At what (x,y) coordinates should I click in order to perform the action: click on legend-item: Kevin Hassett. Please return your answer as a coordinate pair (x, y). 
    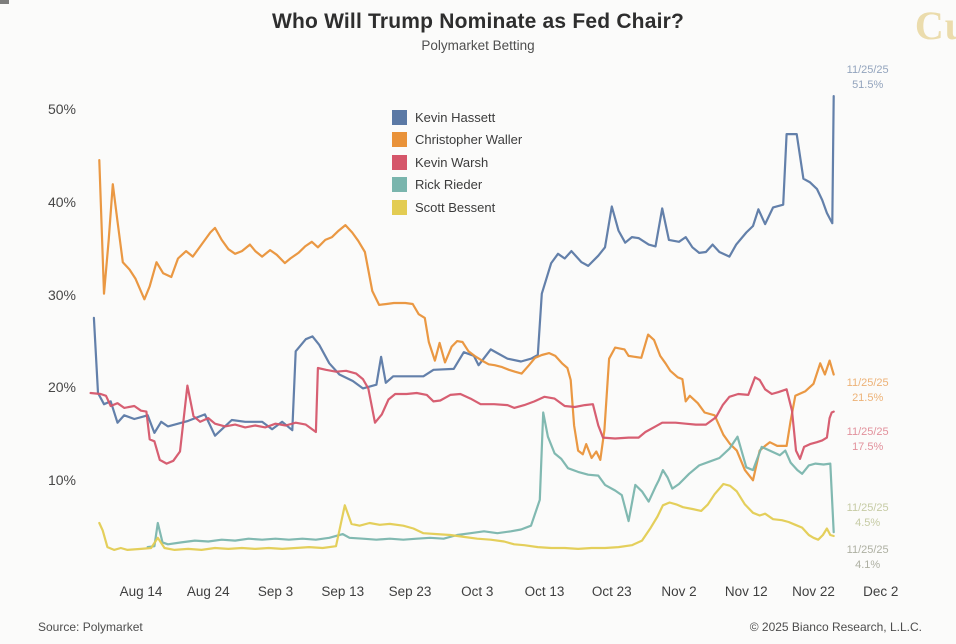
    Looking at the image, I should click on (457, 117).